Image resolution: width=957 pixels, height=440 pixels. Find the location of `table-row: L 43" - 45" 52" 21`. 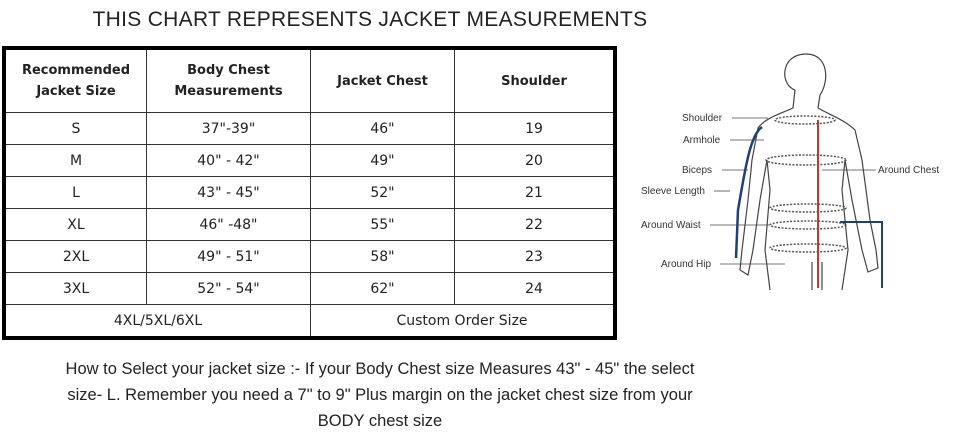

table-row: L 43" - 45" 52" 21 is located at coordinates (309, 192).